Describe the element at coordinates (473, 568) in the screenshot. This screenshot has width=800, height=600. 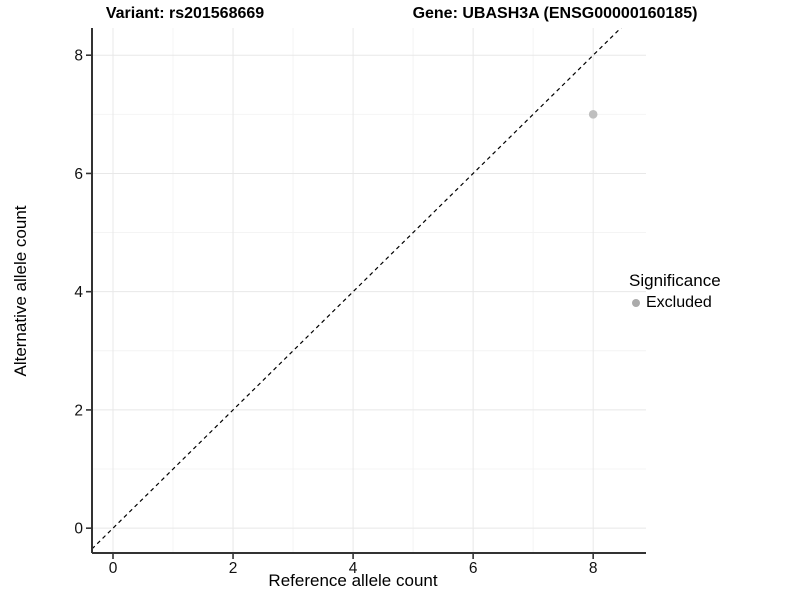
I see `x-tick-label: 6` at that location.